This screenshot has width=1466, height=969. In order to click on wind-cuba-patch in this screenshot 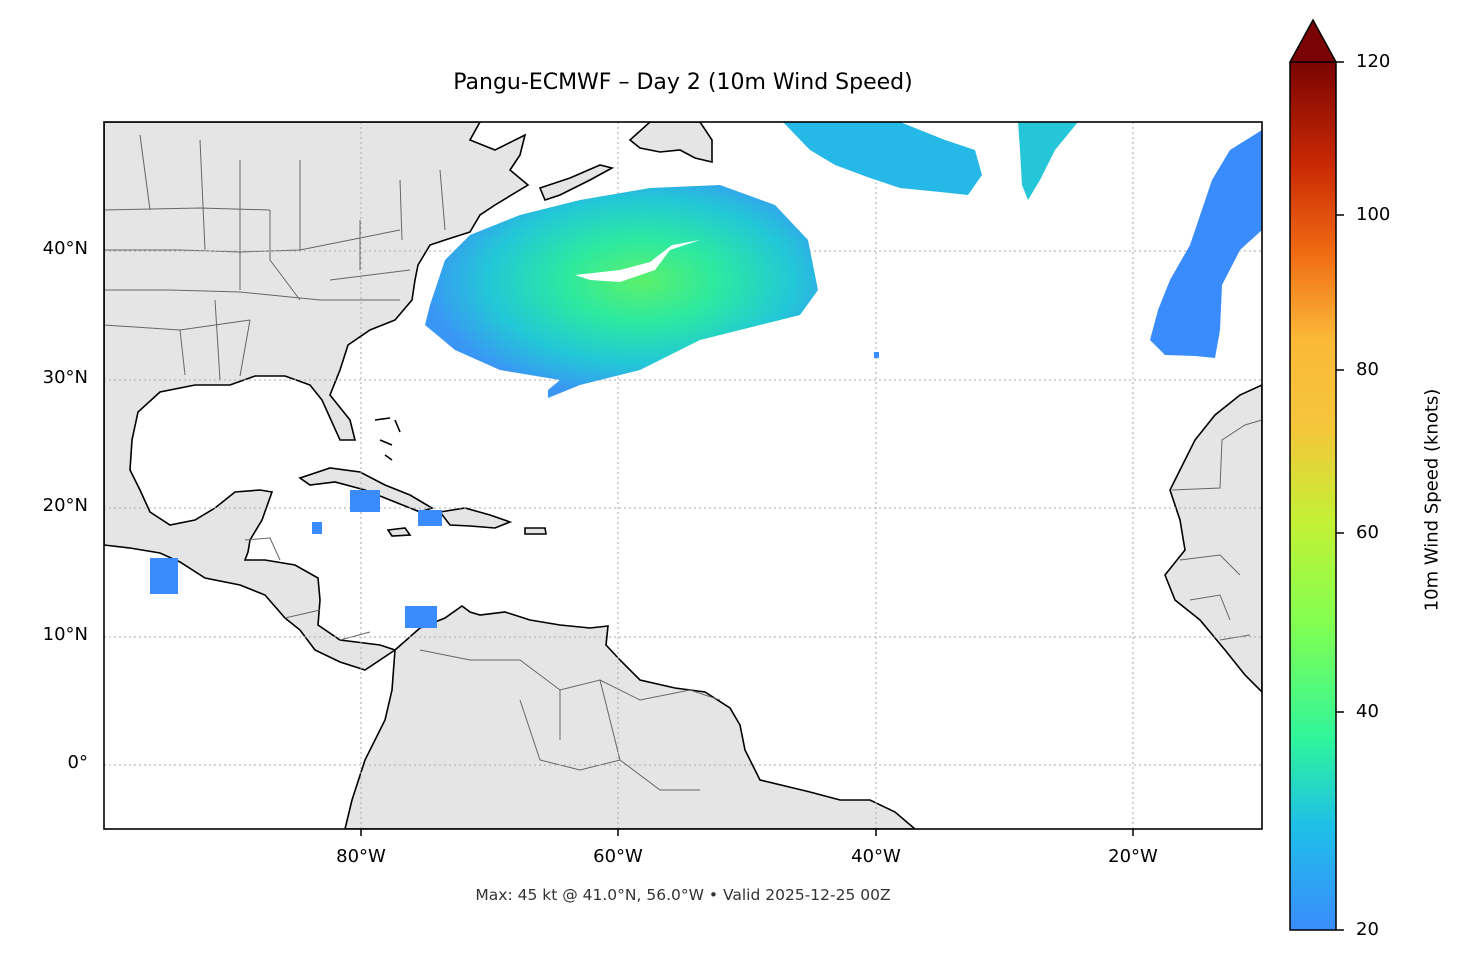, I will do `click(365, 501)`.